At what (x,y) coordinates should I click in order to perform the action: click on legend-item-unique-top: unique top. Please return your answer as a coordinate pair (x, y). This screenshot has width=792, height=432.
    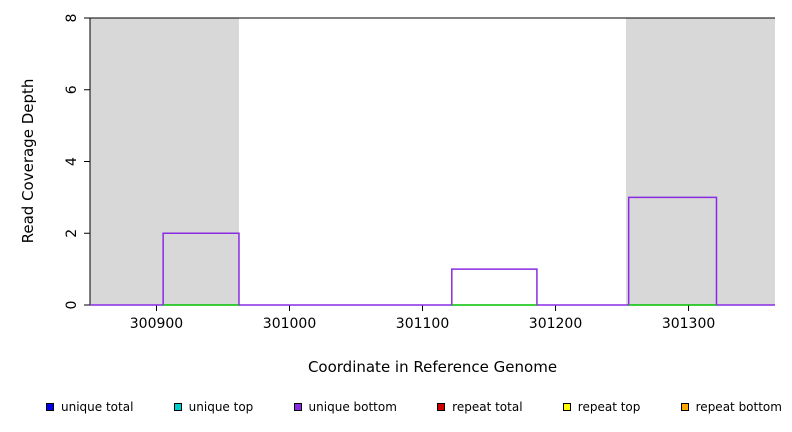
    Looking at the image, I should click on (213, 407).